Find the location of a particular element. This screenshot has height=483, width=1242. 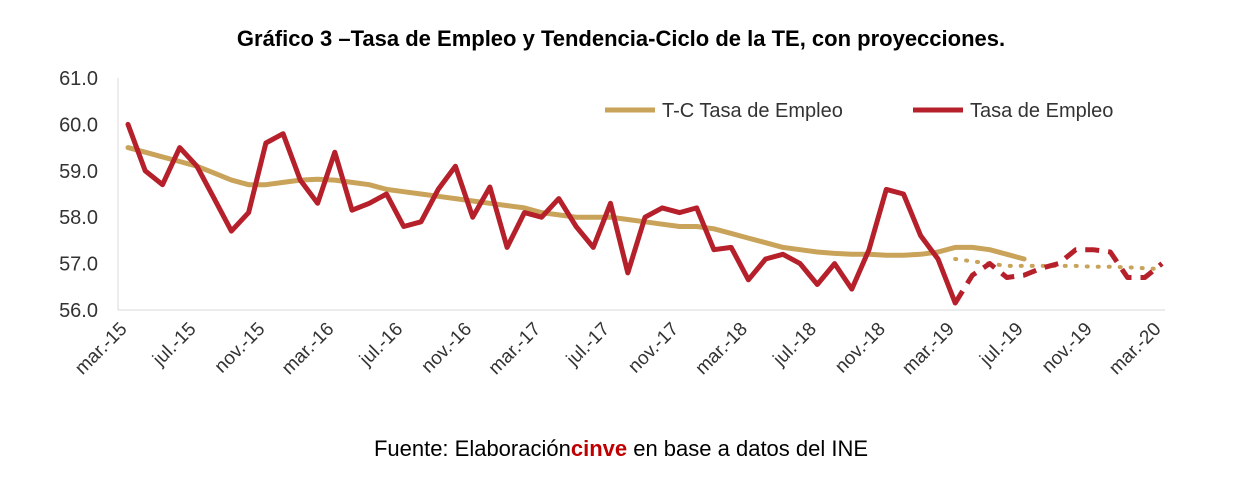

x-tick-label: jul.-15 is located at coordinates (174, 345).